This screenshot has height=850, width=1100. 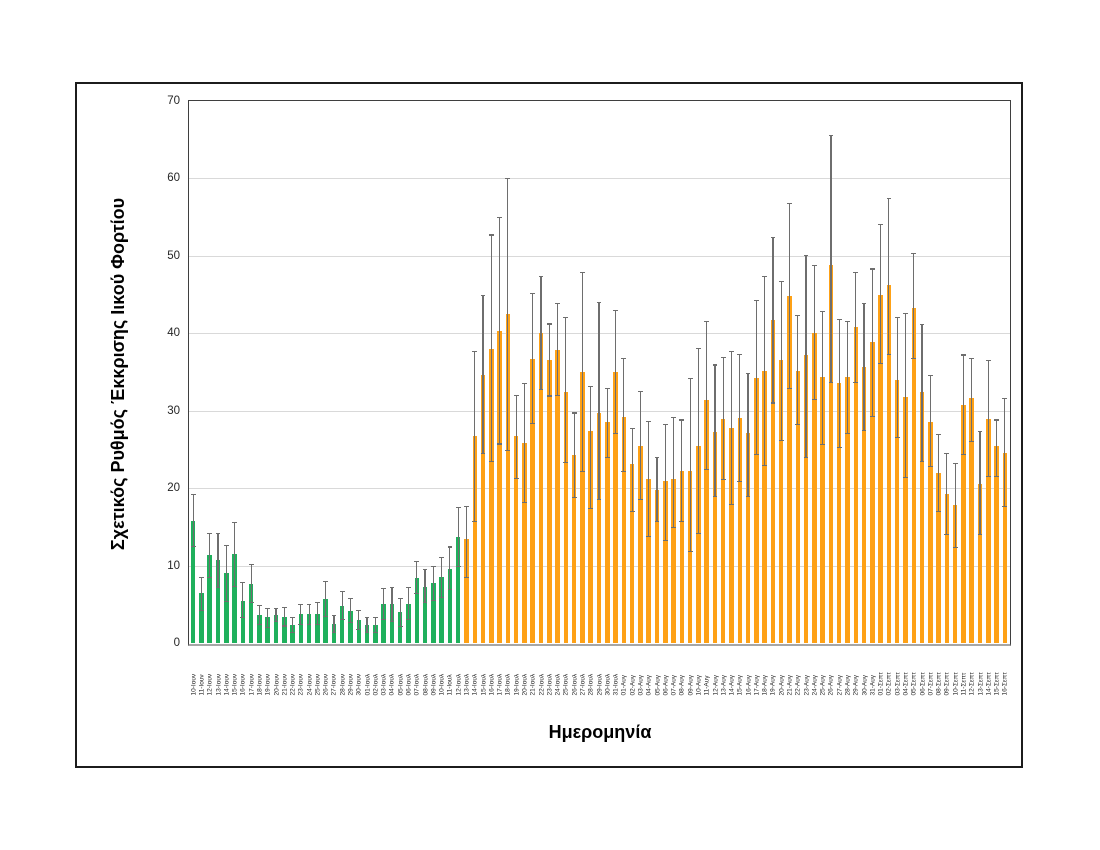 What do you see at coordinates (840, 684) in the screenshot?
I see `x-tick-label: 27-Αυγ` at bounding box center [840, 684].